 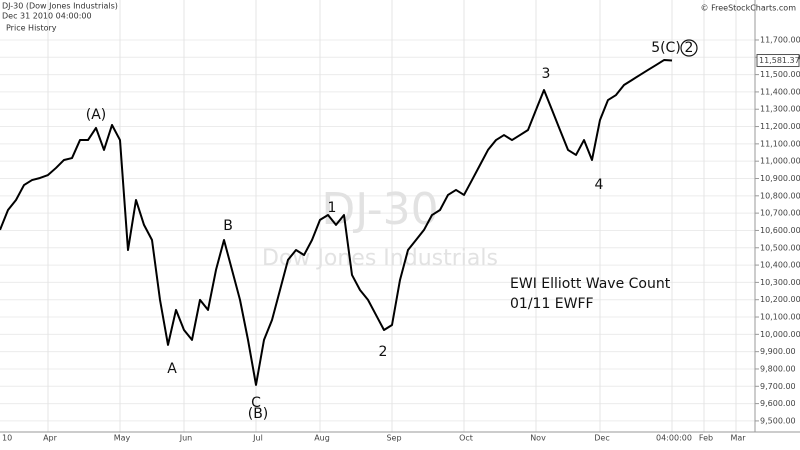 What do you see at coordinates (778, 420) in the screenshot?
I see `y-tick-label: 9,500.00` at bounding box center [778, 420].